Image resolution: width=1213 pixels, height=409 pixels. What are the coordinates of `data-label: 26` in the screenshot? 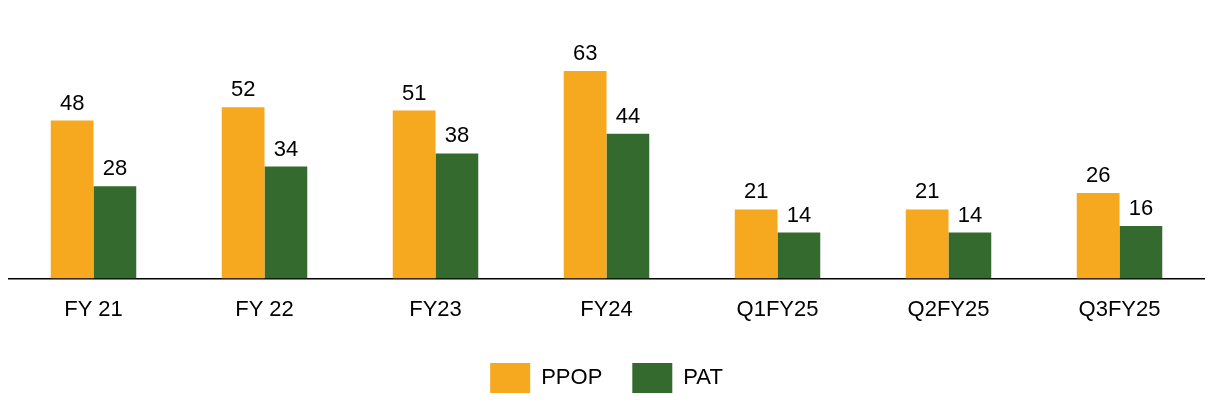 It's located at (1098, 175).